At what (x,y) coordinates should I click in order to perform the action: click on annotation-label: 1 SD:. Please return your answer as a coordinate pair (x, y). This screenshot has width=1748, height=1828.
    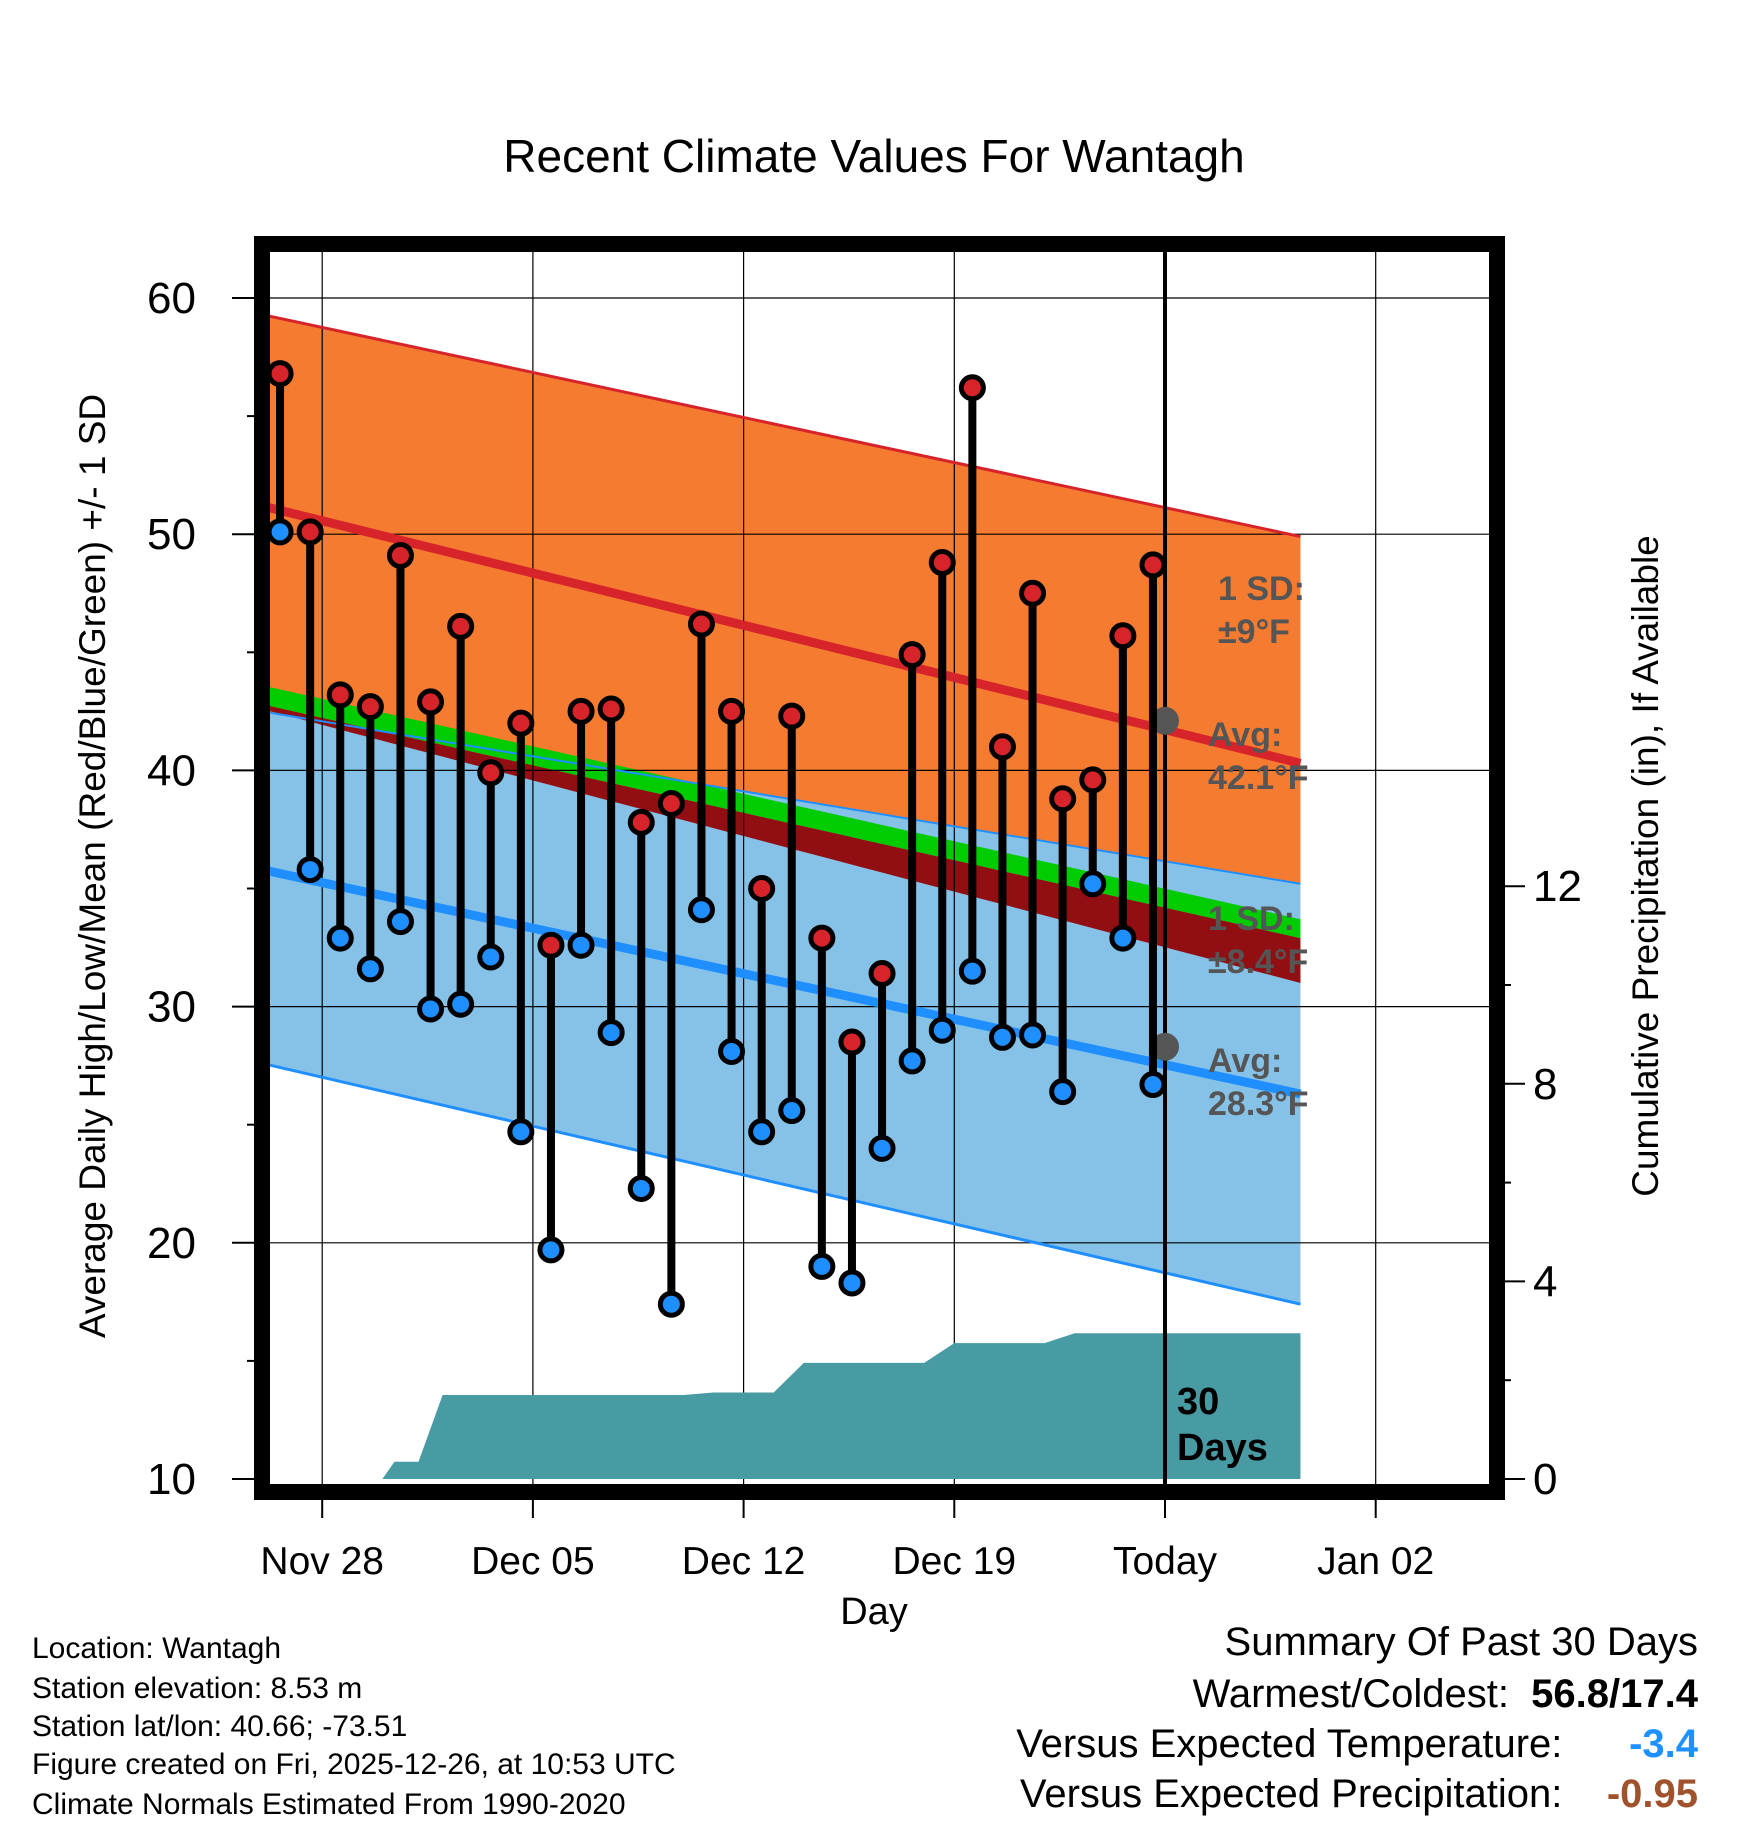
    Looking at the image, I should click on (1261, 589).